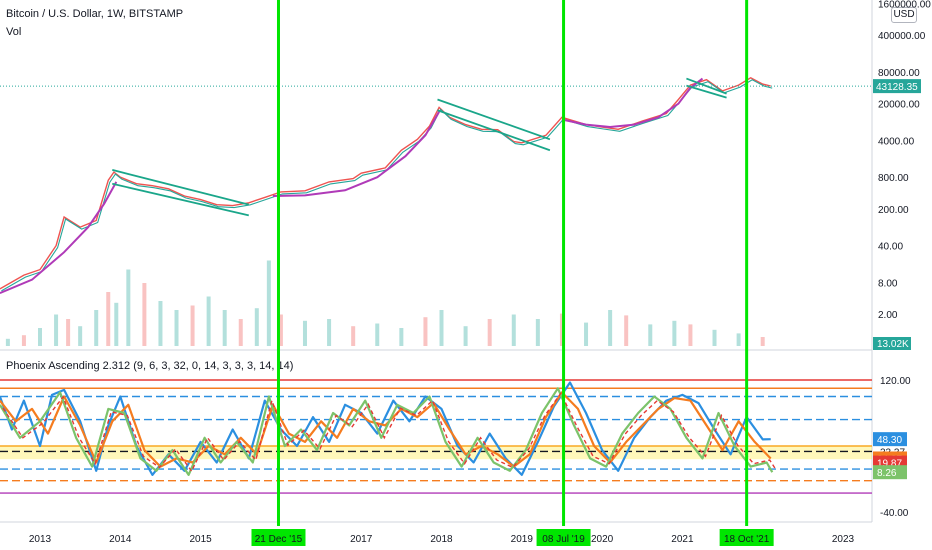 The width and height of the screenshot is (932, 550). What do you see at coordinates (436, 453) in the screenshot?
I see `indicator-band` at bounding box center [436, 453].